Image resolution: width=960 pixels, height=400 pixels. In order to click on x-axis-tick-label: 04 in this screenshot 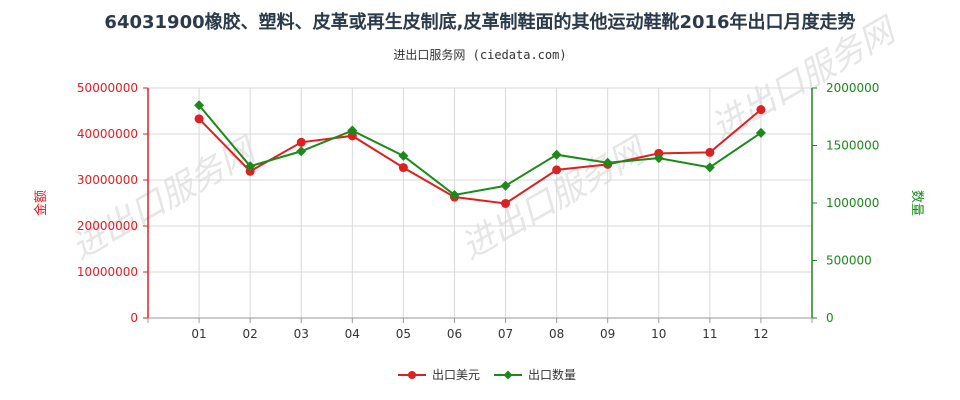, I will do `click(352, 334)`.